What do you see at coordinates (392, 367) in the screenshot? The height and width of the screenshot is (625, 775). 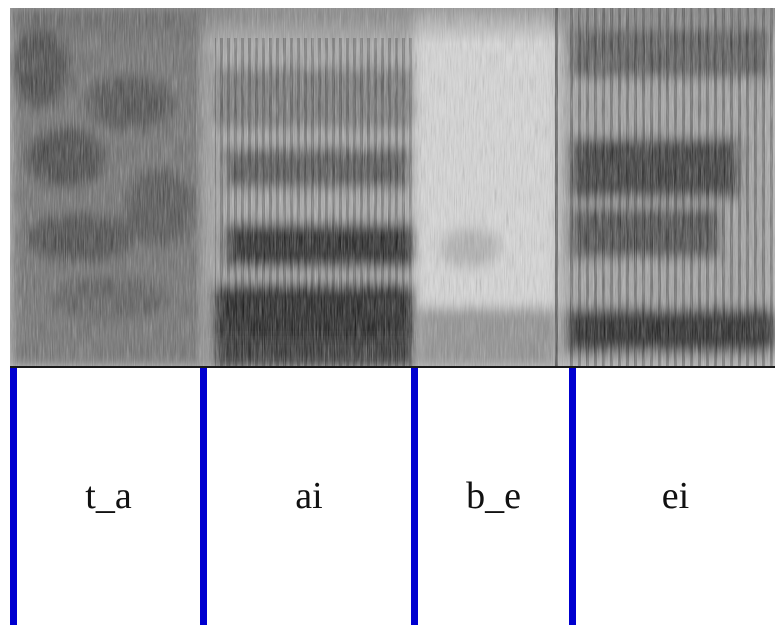 I see `spectrogram-baseline` at bounding box center [392, 367].